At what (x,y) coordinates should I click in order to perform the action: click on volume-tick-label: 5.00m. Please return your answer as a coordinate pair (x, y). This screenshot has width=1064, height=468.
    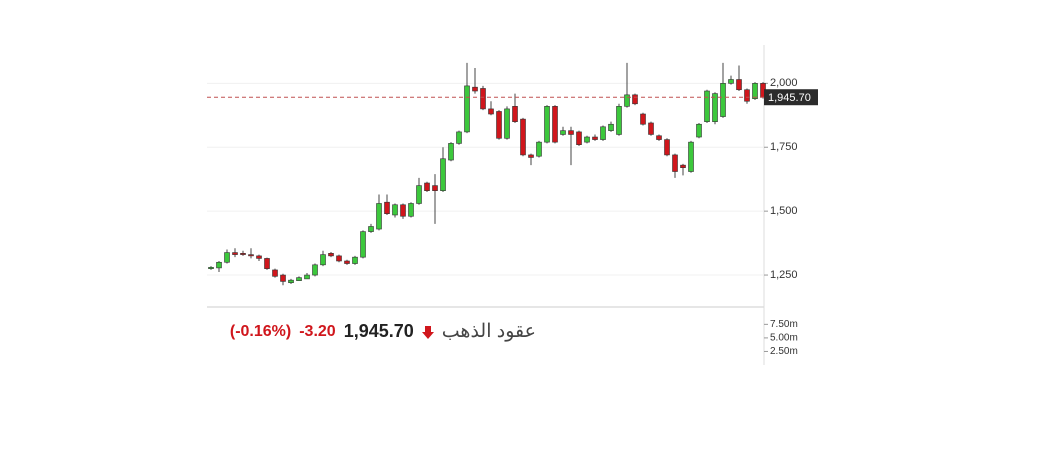
    Looking at the image, I should click on (784, 338).